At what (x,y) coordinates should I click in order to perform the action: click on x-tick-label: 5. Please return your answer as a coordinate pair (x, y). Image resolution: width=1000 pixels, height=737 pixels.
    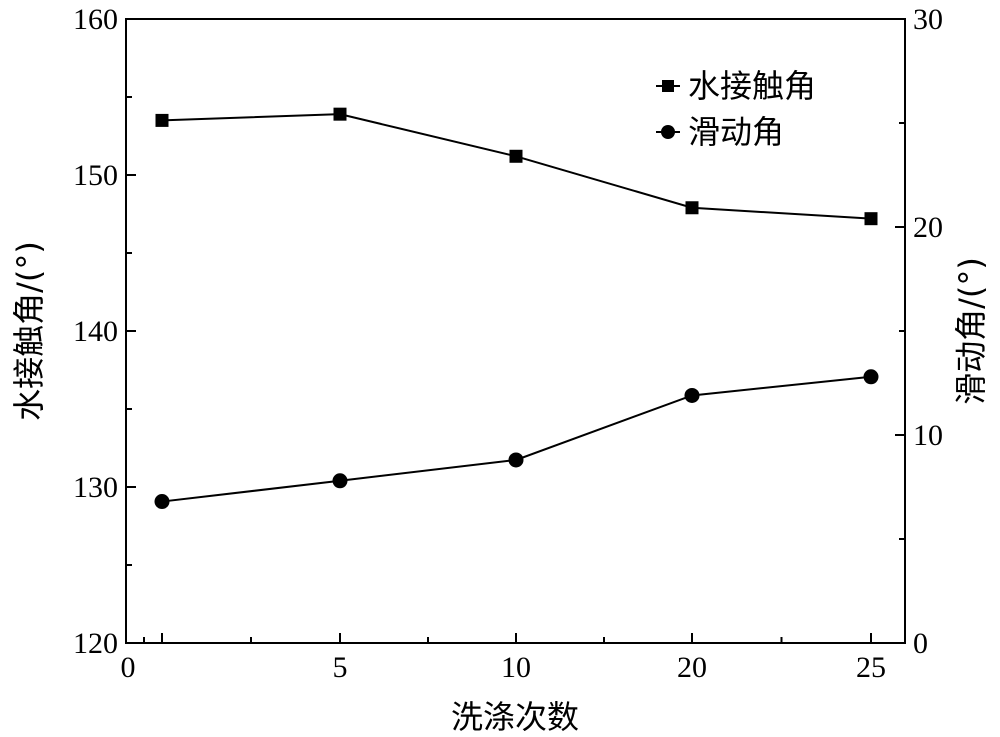
    Looking at the image, I should click on (340, 667).